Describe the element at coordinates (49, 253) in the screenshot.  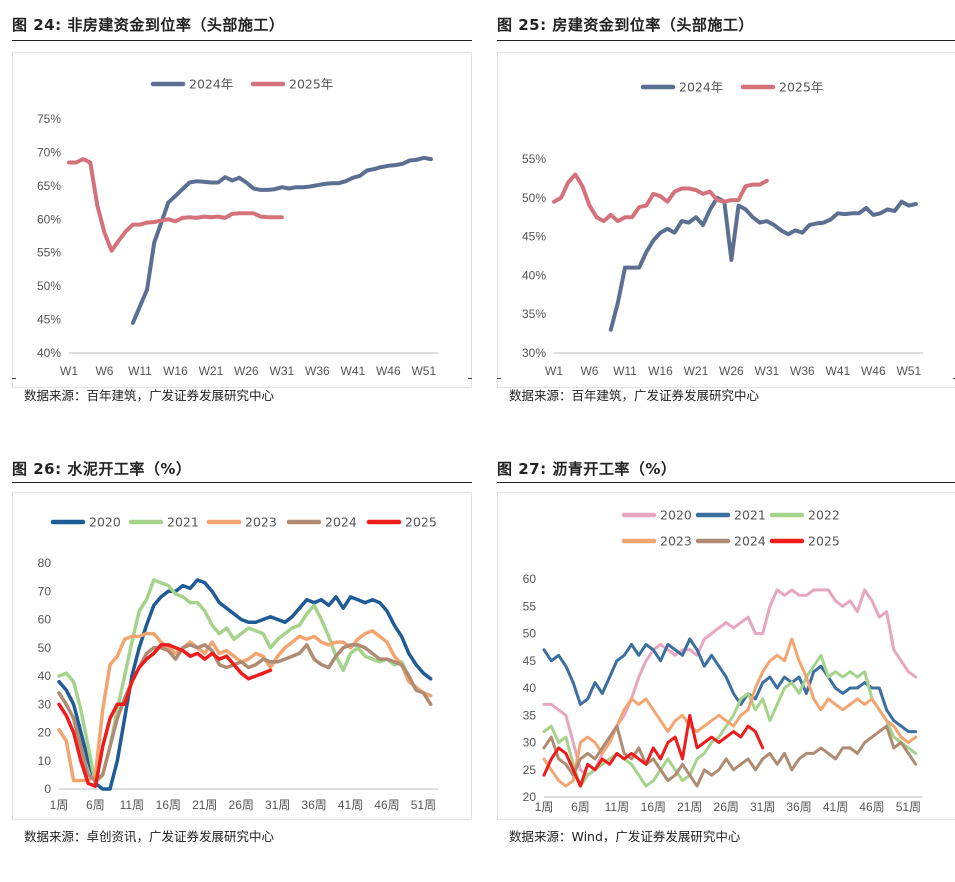
I see `y-tick-label: 55%` at that location.